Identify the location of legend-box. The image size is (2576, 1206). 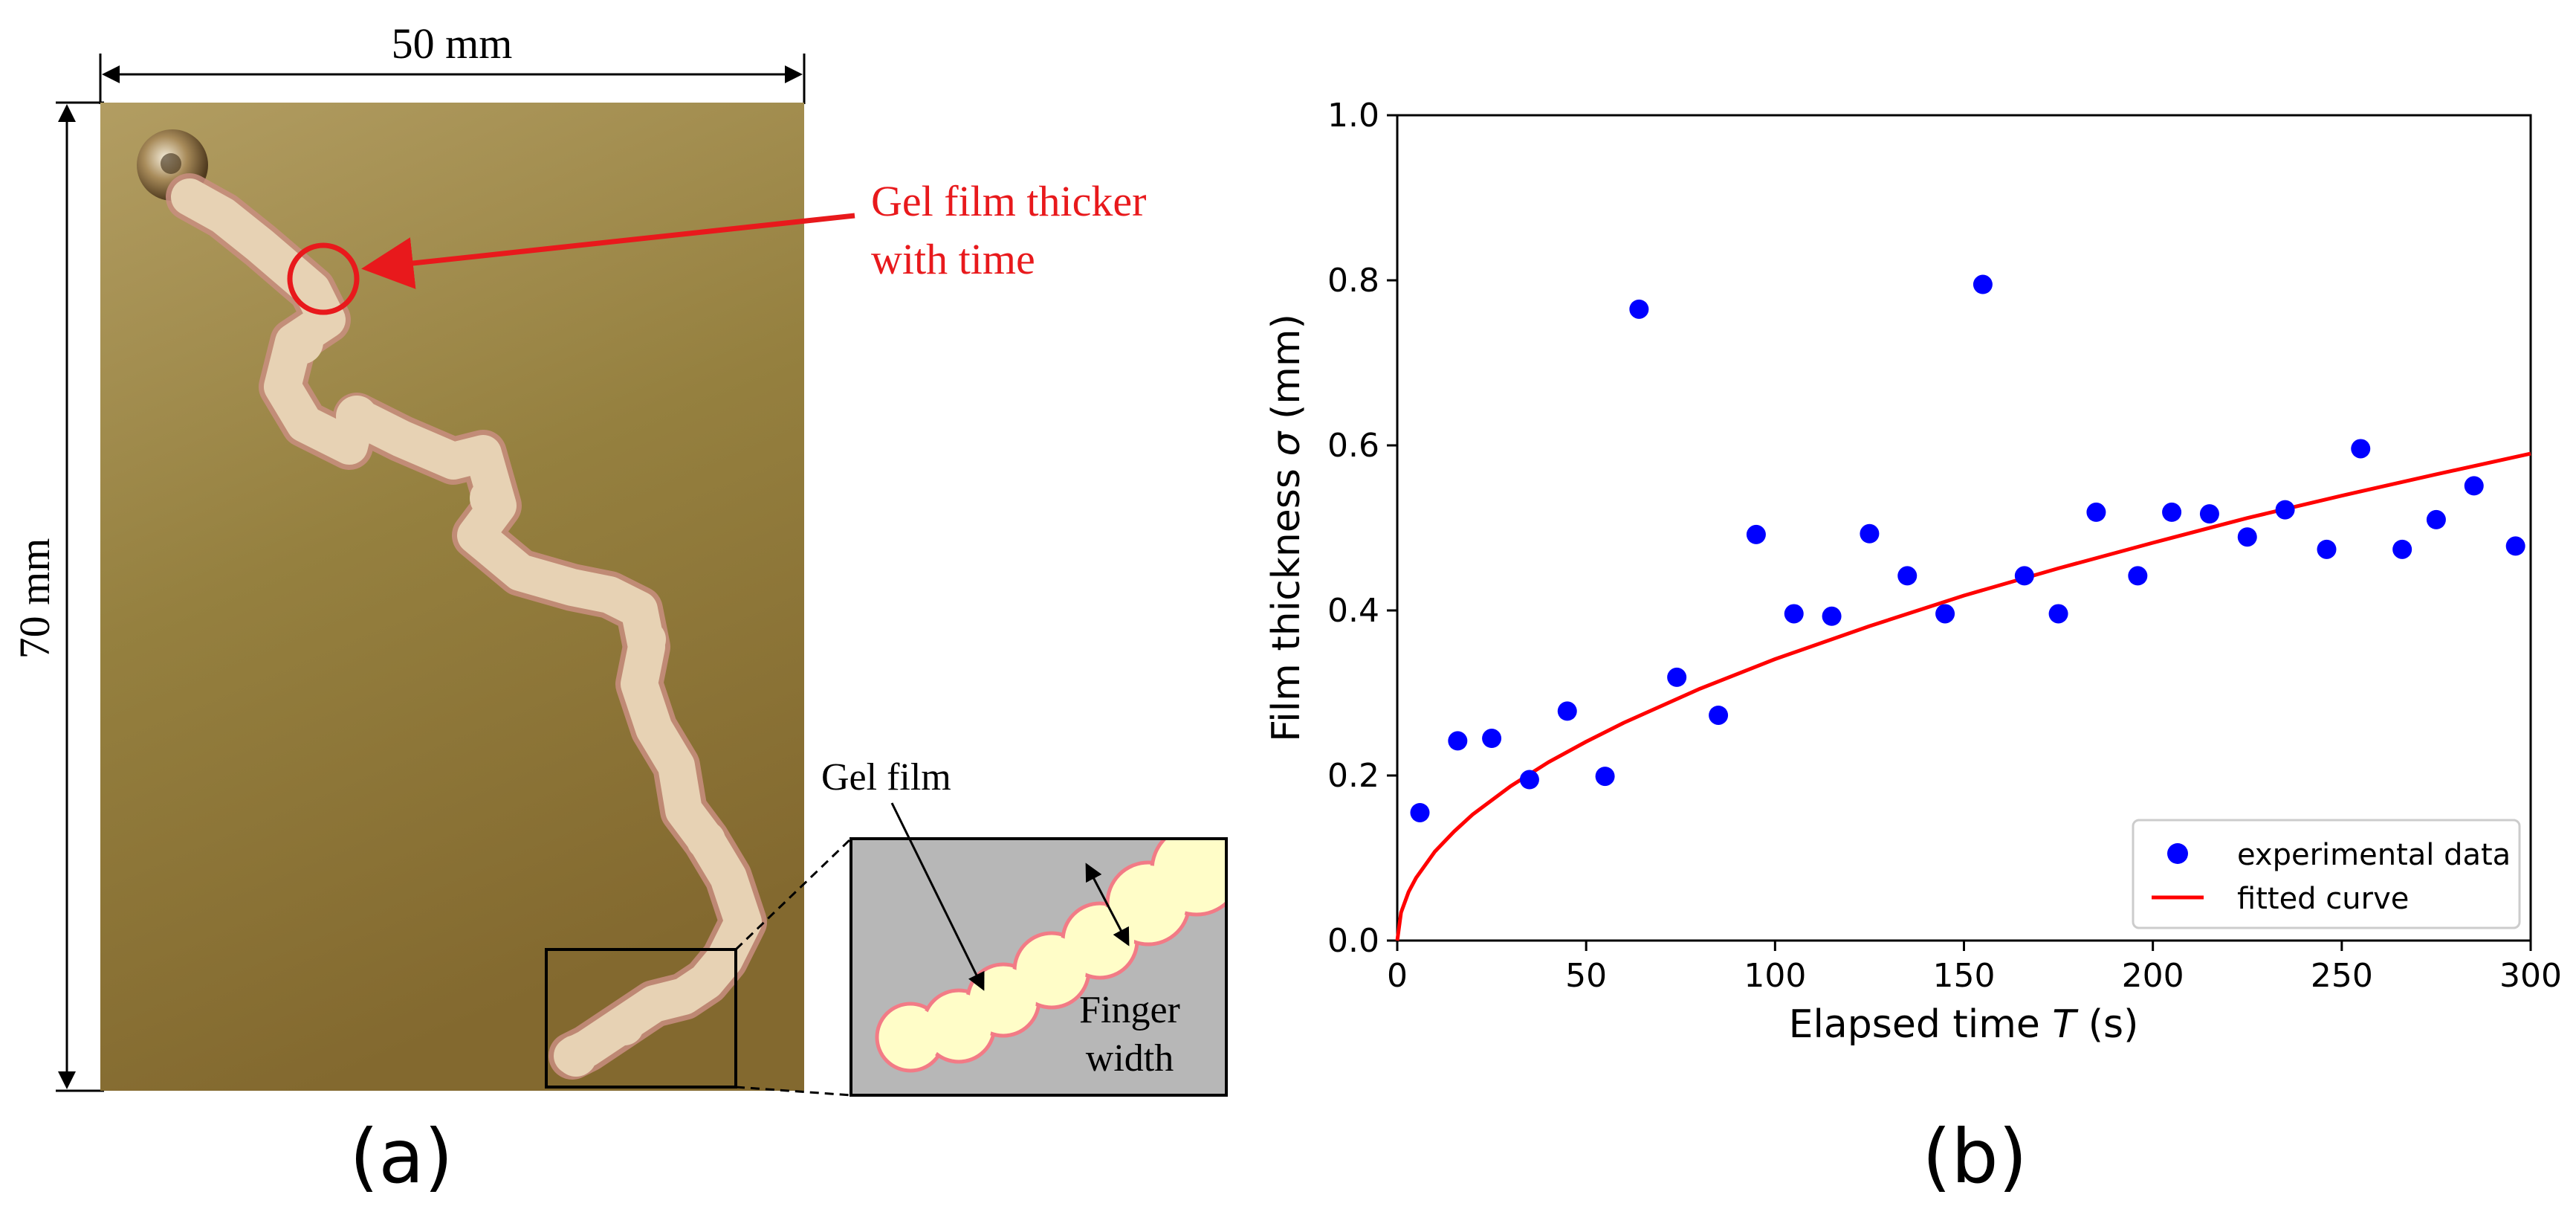
(2327, 874).